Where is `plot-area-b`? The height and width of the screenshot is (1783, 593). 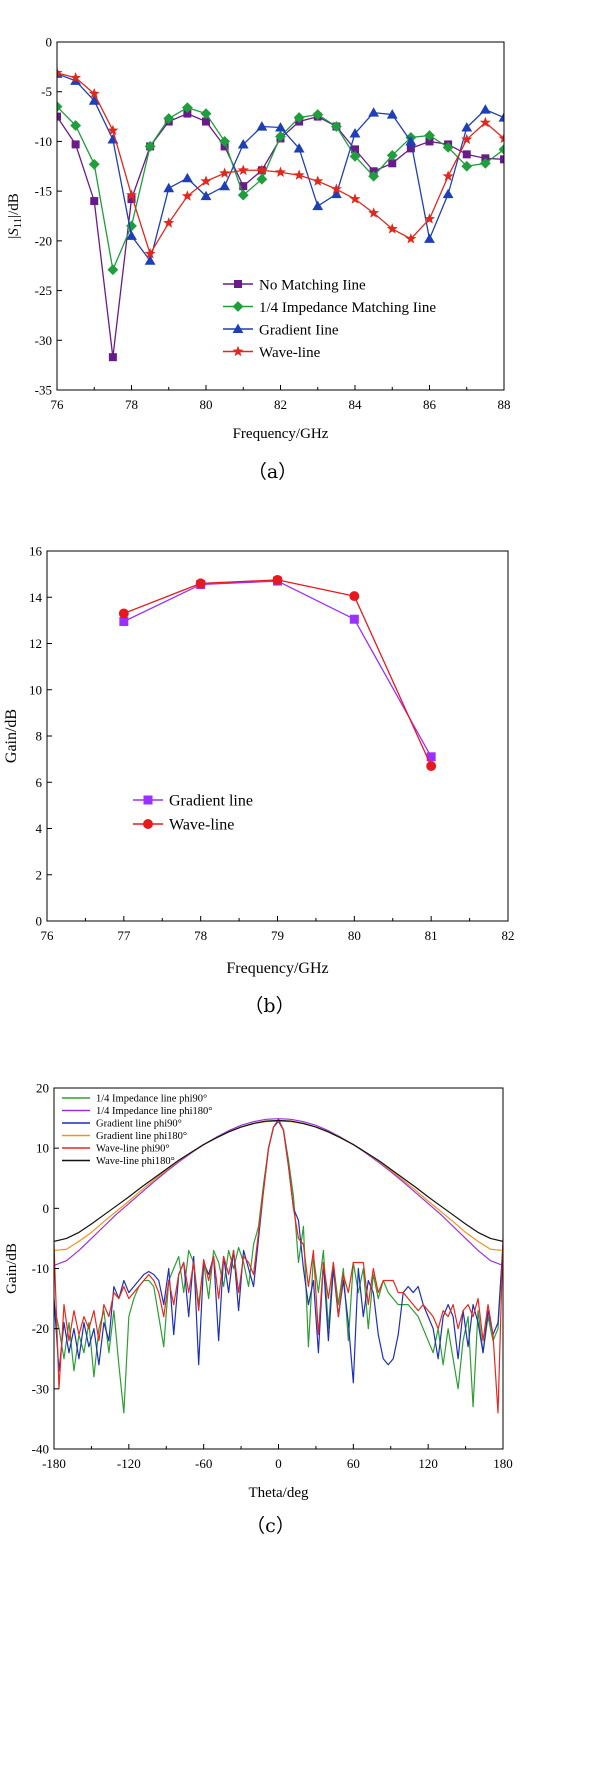 plot-area-b is located at coordinates (277, 673).